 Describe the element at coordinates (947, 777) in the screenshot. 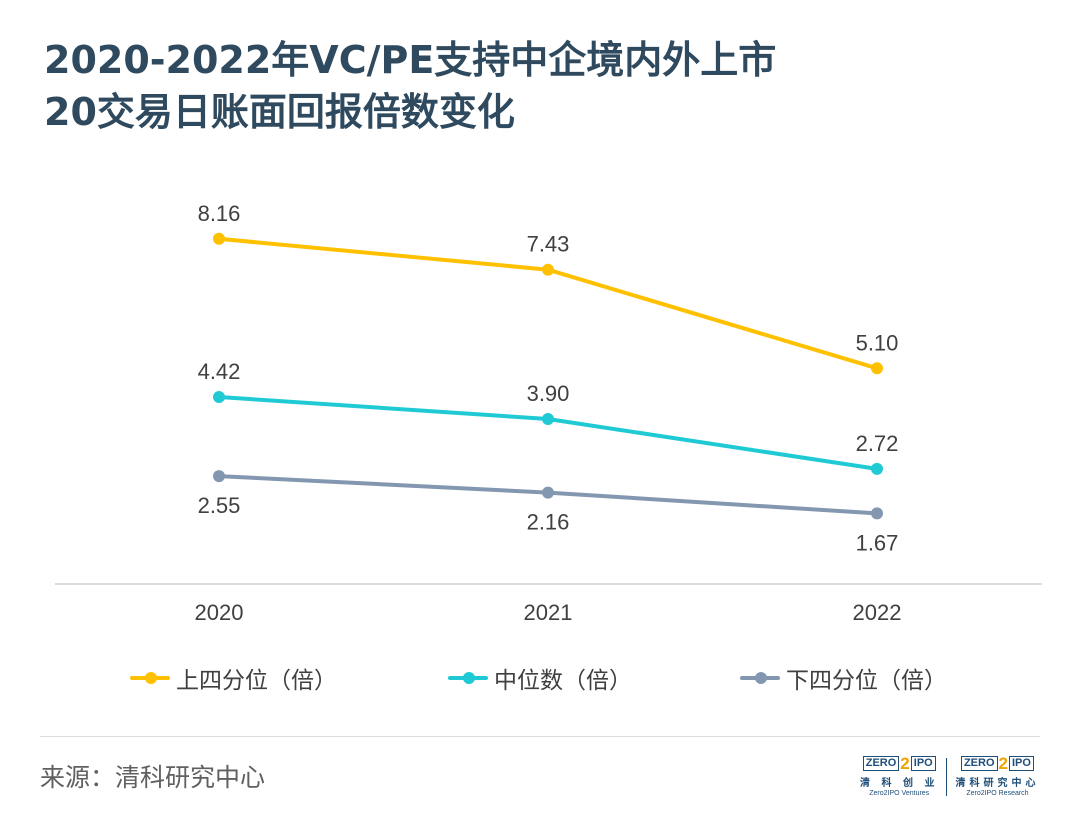

I see `logo-separator` at that location.